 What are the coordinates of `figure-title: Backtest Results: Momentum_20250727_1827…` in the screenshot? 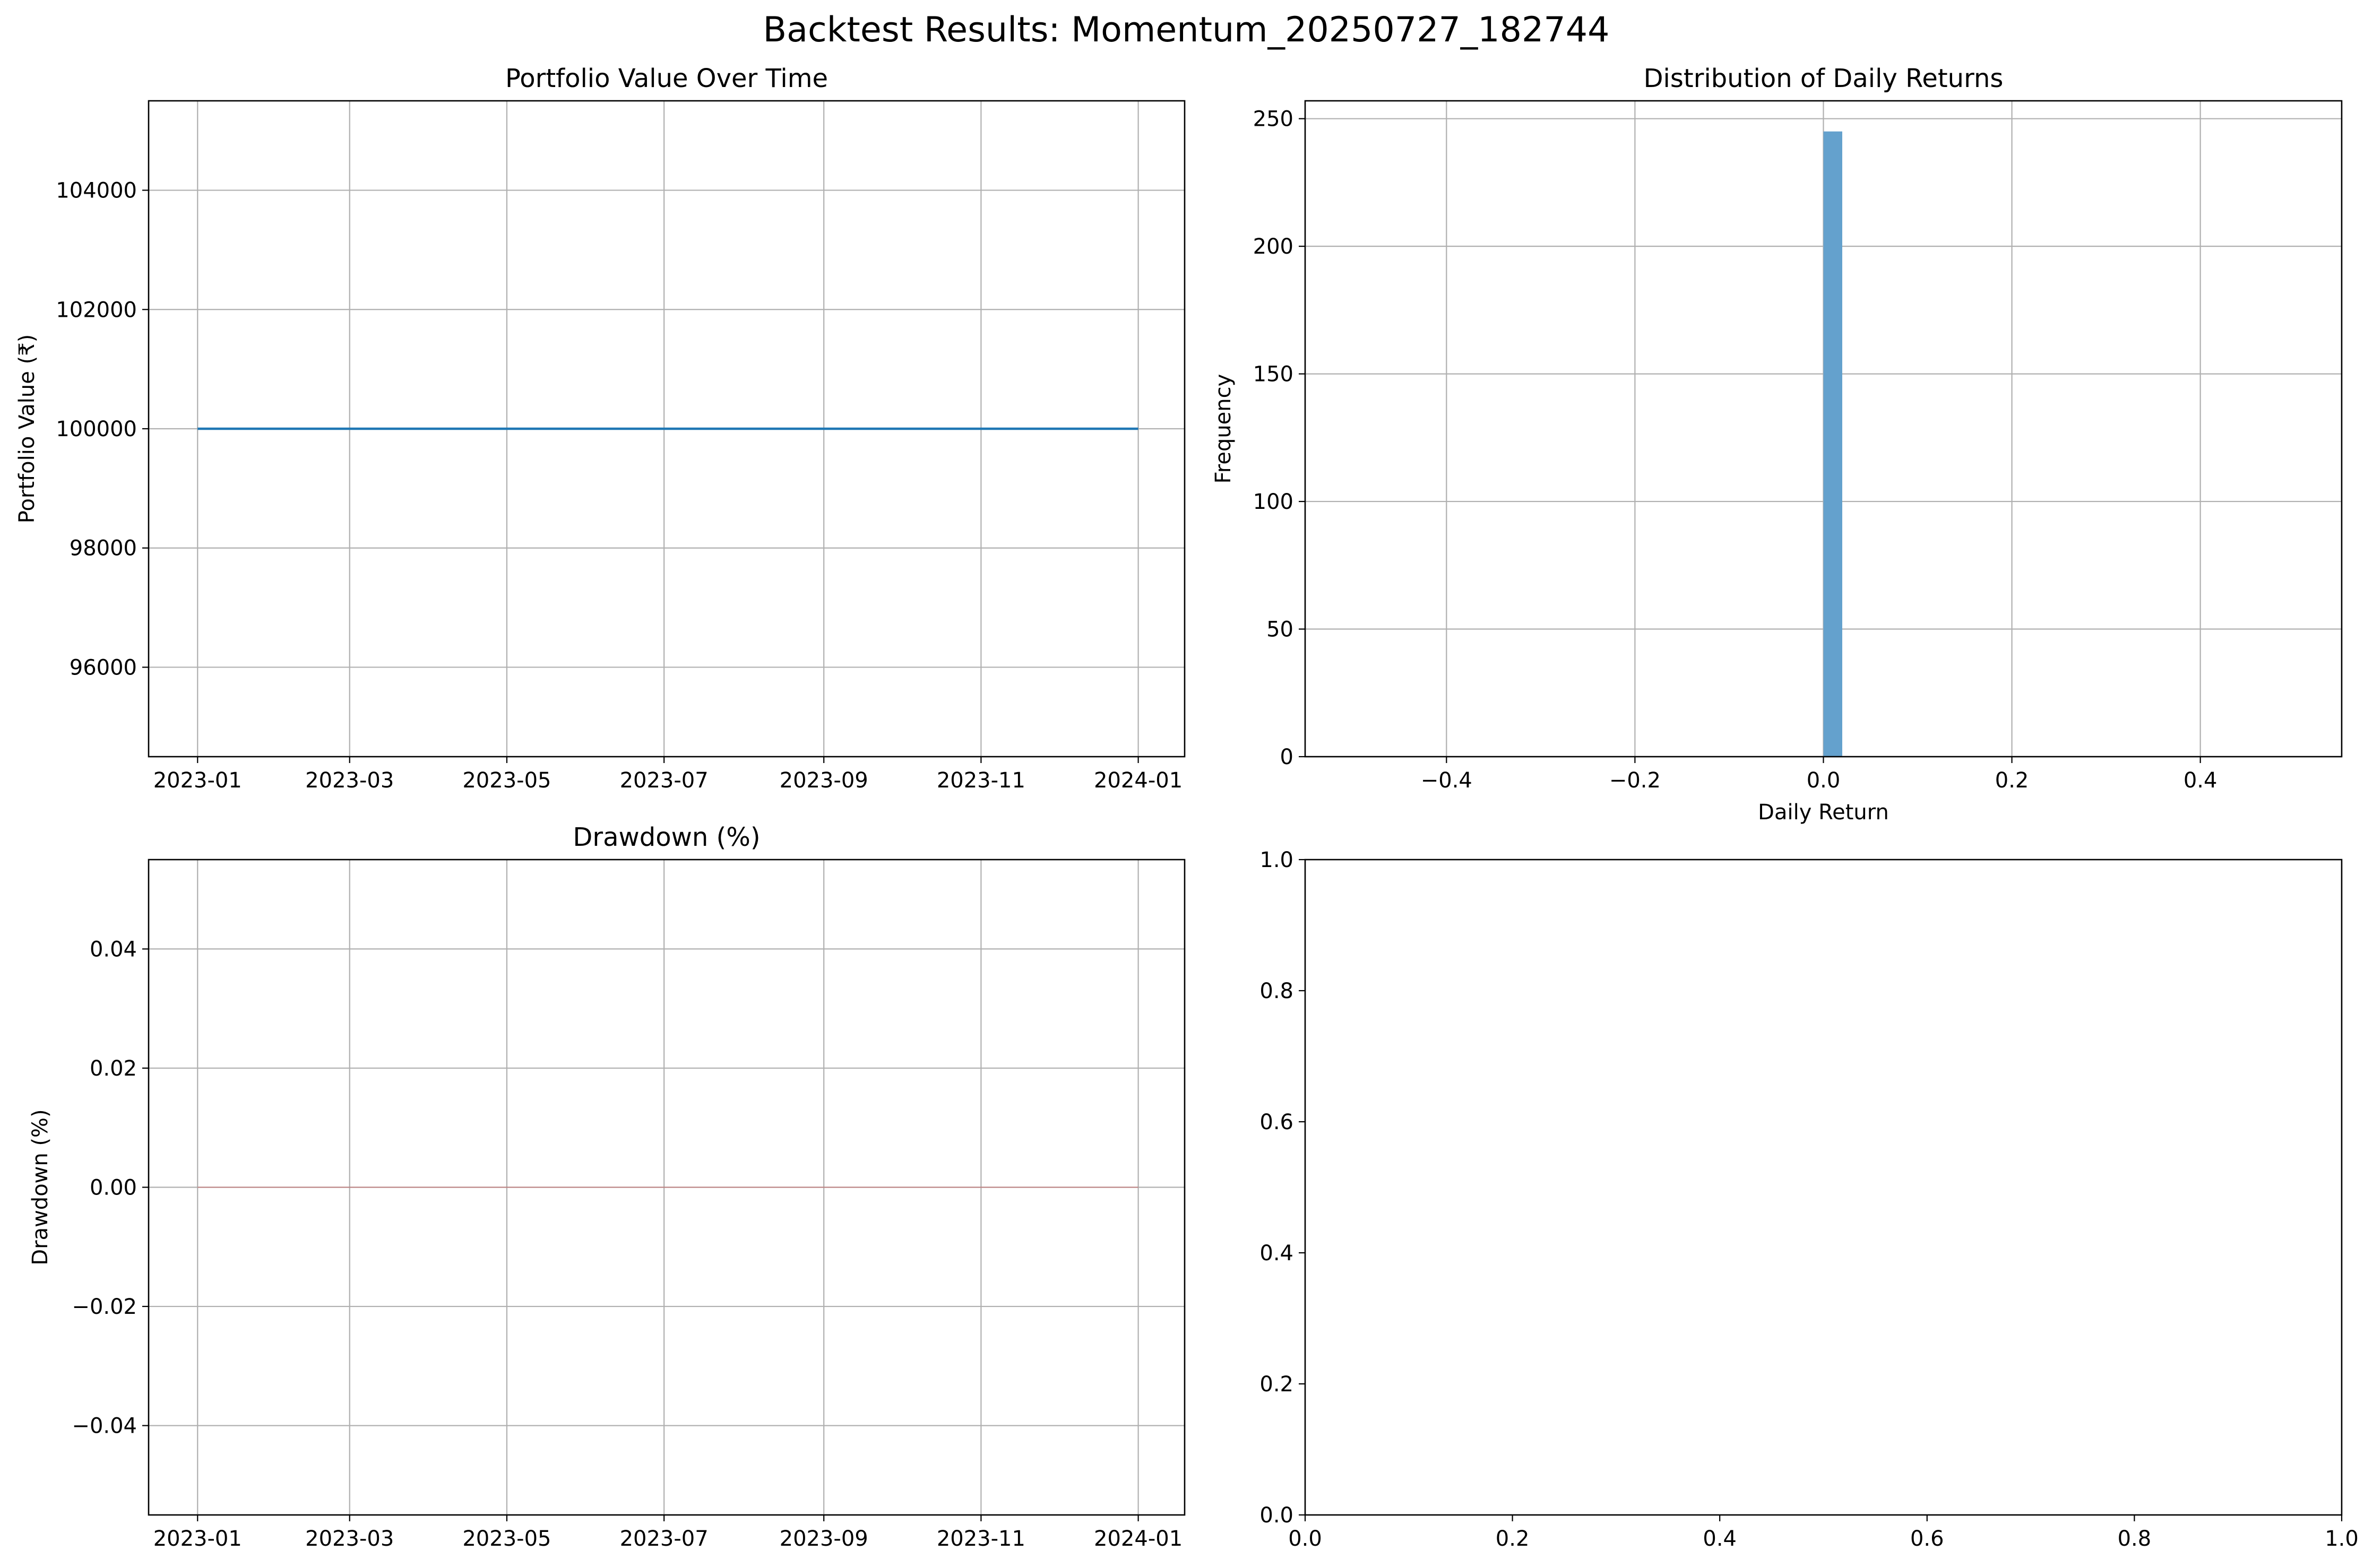 It's located at (1186, 30).